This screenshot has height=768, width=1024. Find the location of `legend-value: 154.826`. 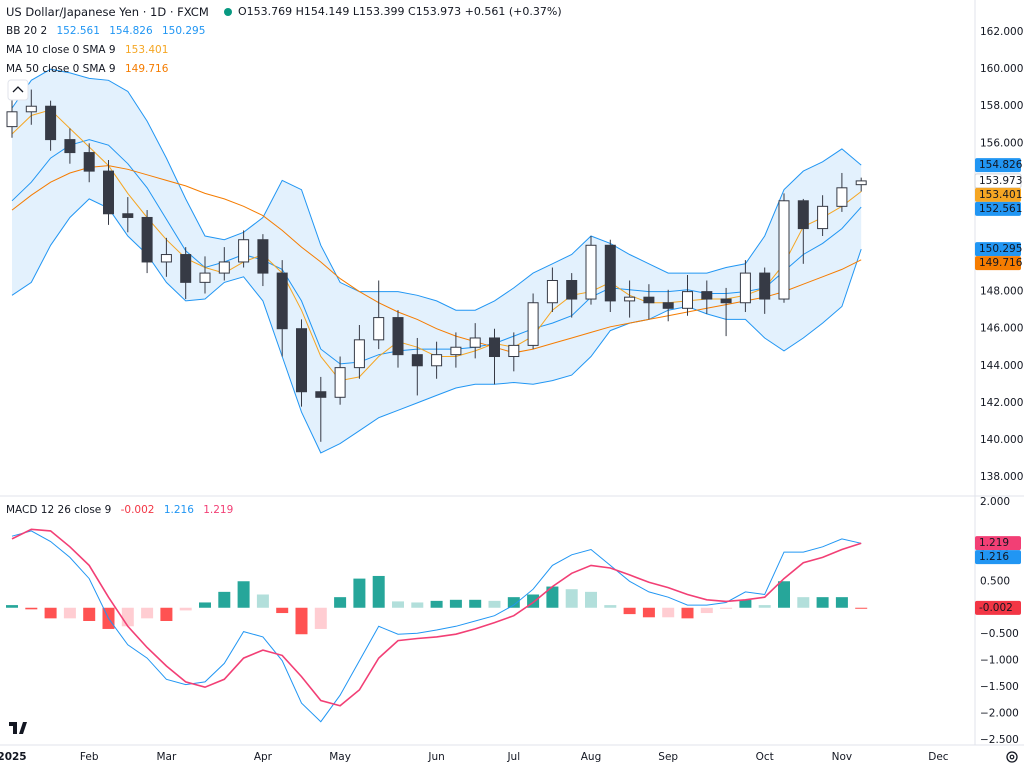

legend-value: 154.826 is located at coordinates (131, 31).